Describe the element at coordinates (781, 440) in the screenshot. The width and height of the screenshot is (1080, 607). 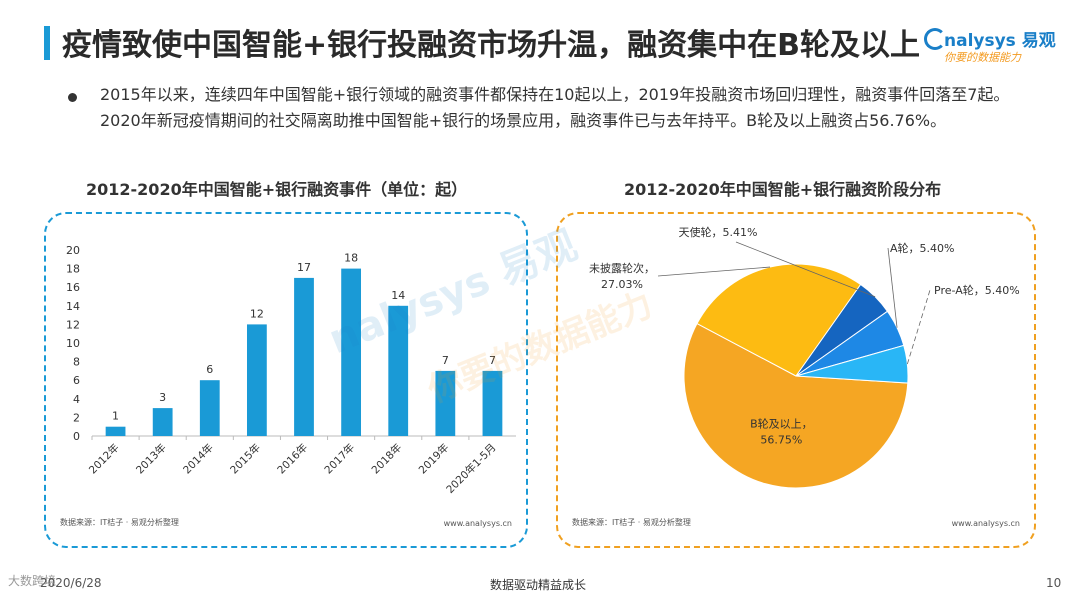
I see `pie-label-value: 56.75%` at that location.